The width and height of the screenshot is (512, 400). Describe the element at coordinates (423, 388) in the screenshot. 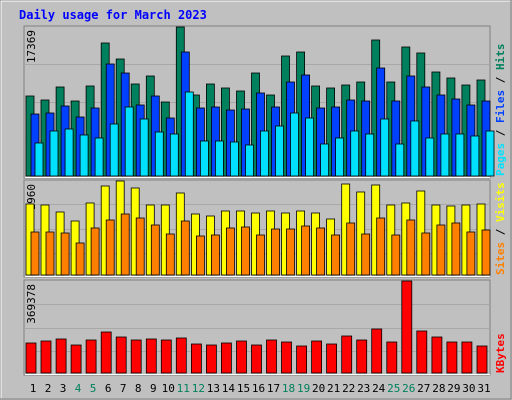

I see `x-tick-label-day-27: 27` at that location.